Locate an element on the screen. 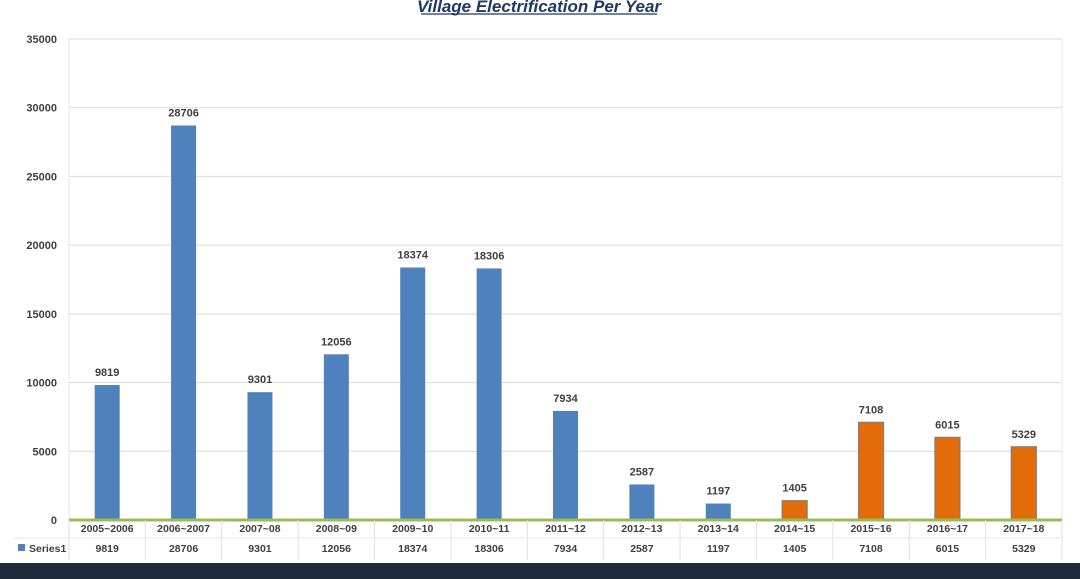 The image size is (1080, 579). table-value: 9301 is located at coordinates (260, 549).